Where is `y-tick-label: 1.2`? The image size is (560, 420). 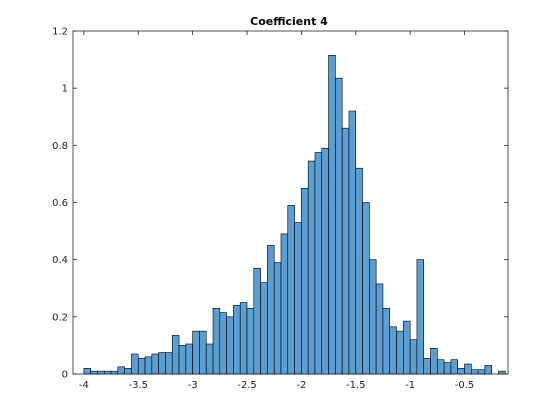 y-tick-label: 1.2 is located at coordinates (60, 32).